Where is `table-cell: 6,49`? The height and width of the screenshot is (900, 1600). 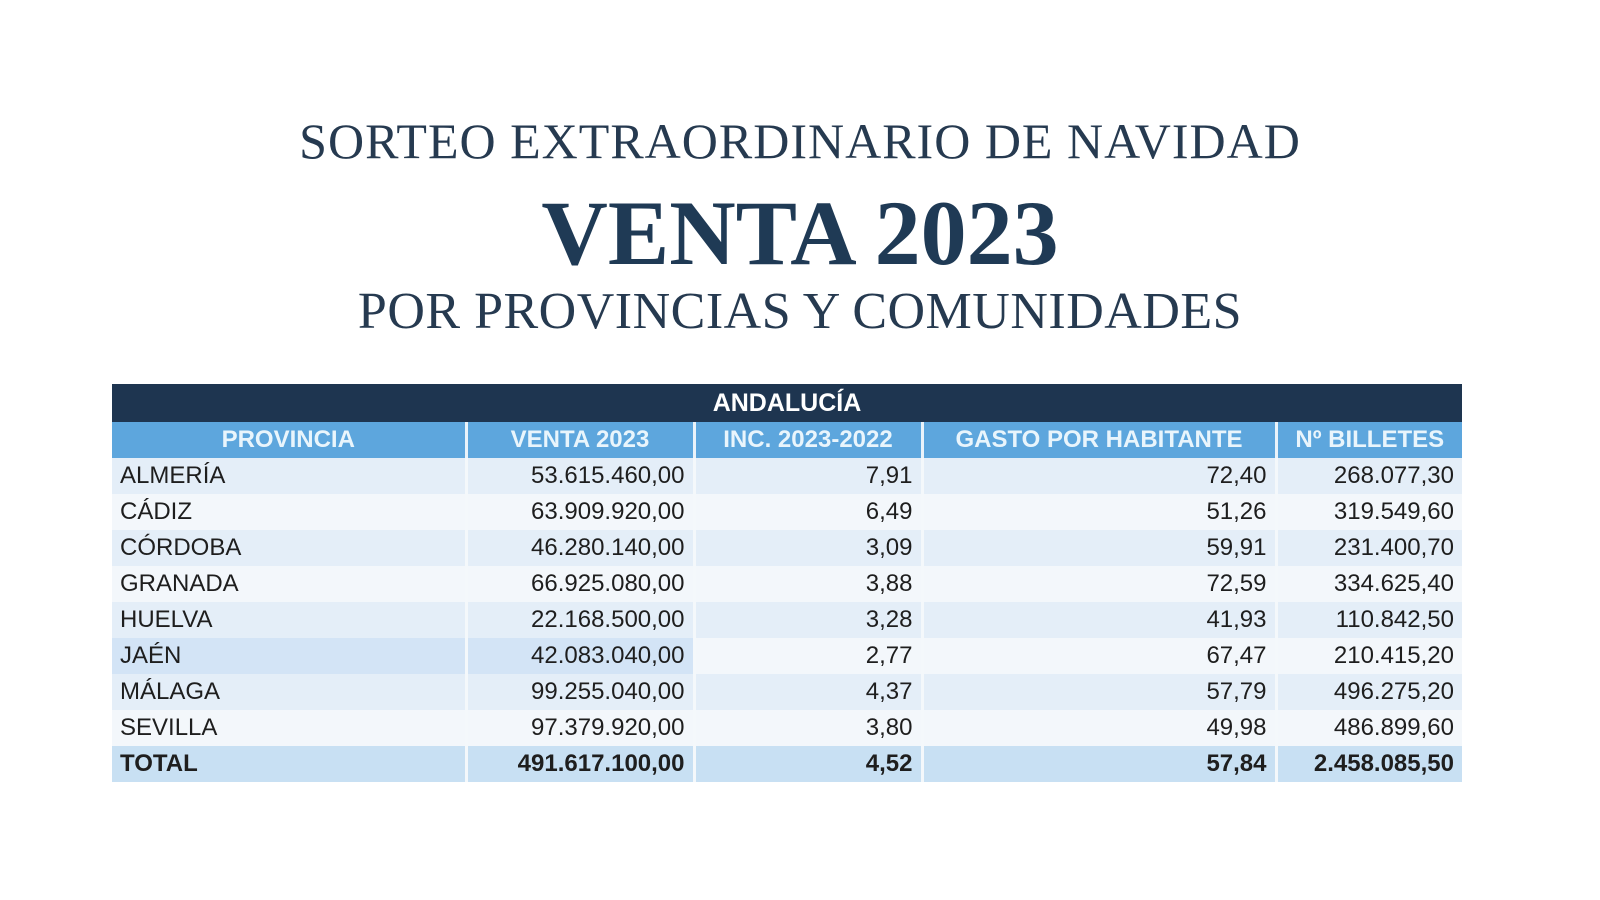 table-cell: 6,49 is located at coordinates (807, 512).